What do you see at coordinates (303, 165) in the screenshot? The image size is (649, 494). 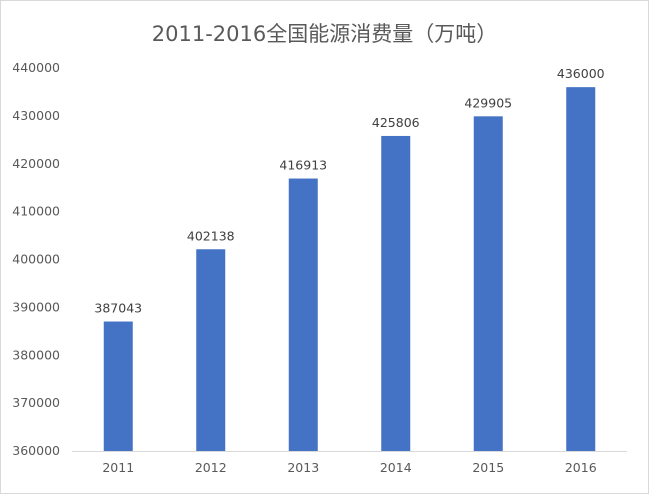 I see `data-label: 416913` at bounding box center [303, 165].